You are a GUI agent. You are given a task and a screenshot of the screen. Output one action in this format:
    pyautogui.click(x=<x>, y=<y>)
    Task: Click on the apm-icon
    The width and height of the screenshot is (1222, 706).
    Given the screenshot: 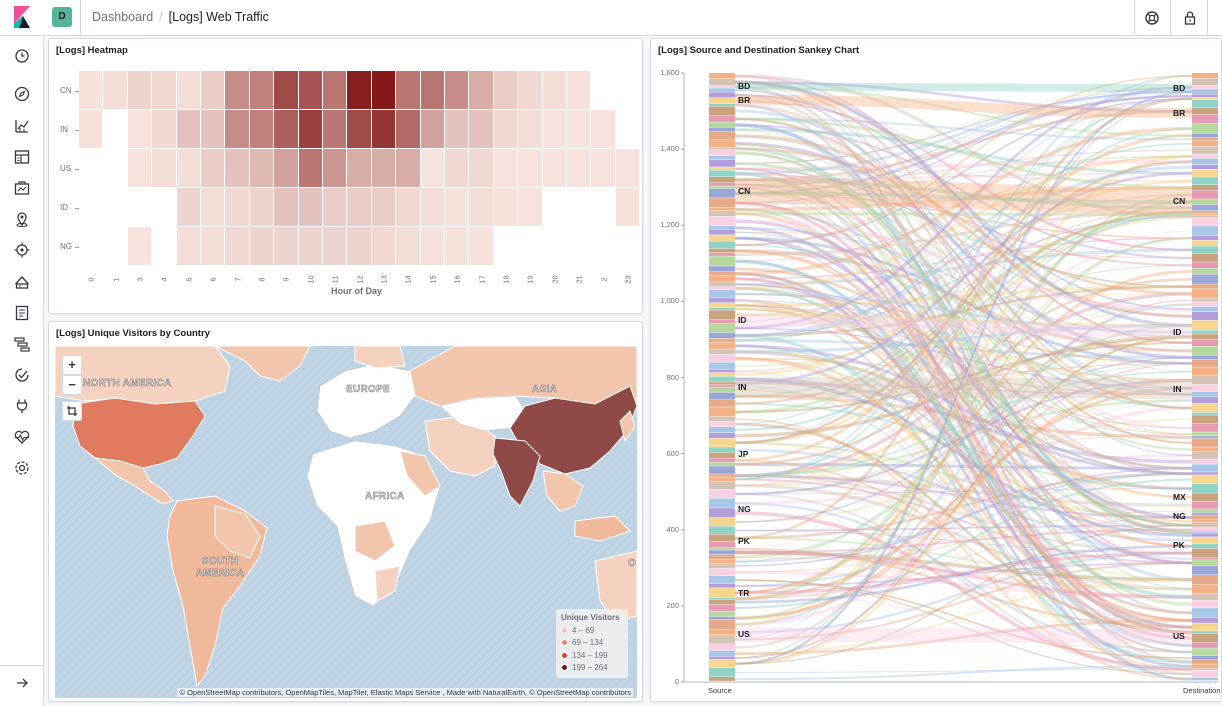 What is the action you would take?
    pyautogui.click(x=22, y=344)
    